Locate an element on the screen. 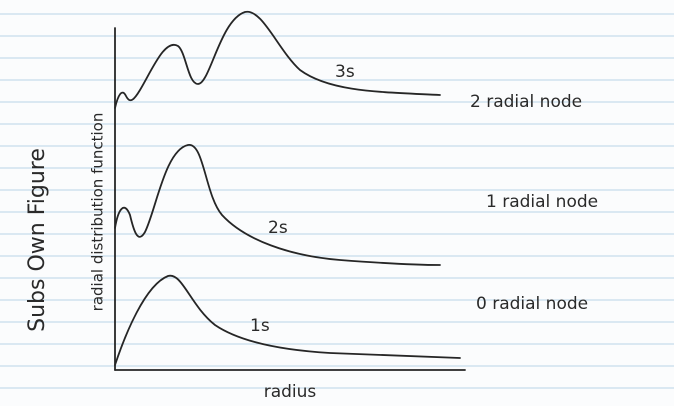  node-note: 0 radial node is located at coordinates (532, 304).